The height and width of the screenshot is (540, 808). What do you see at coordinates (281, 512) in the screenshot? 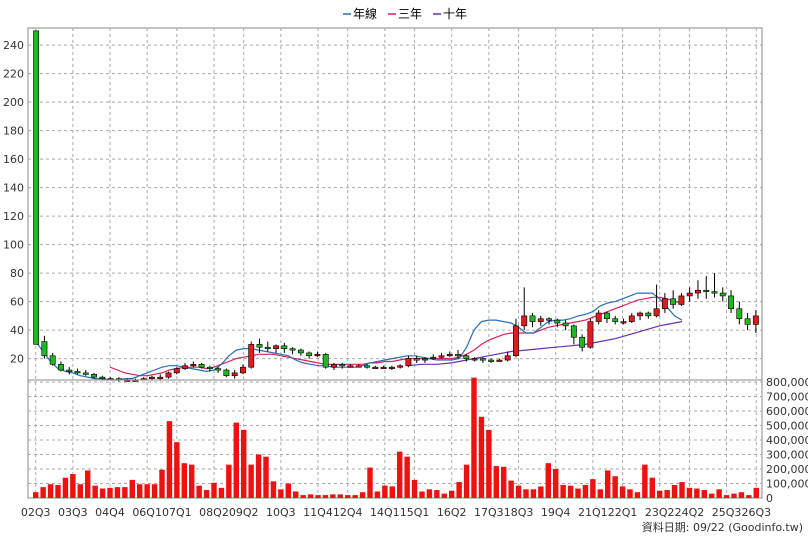
I see `x-tick-label: 10Q3` at bounding box center [281, 512].